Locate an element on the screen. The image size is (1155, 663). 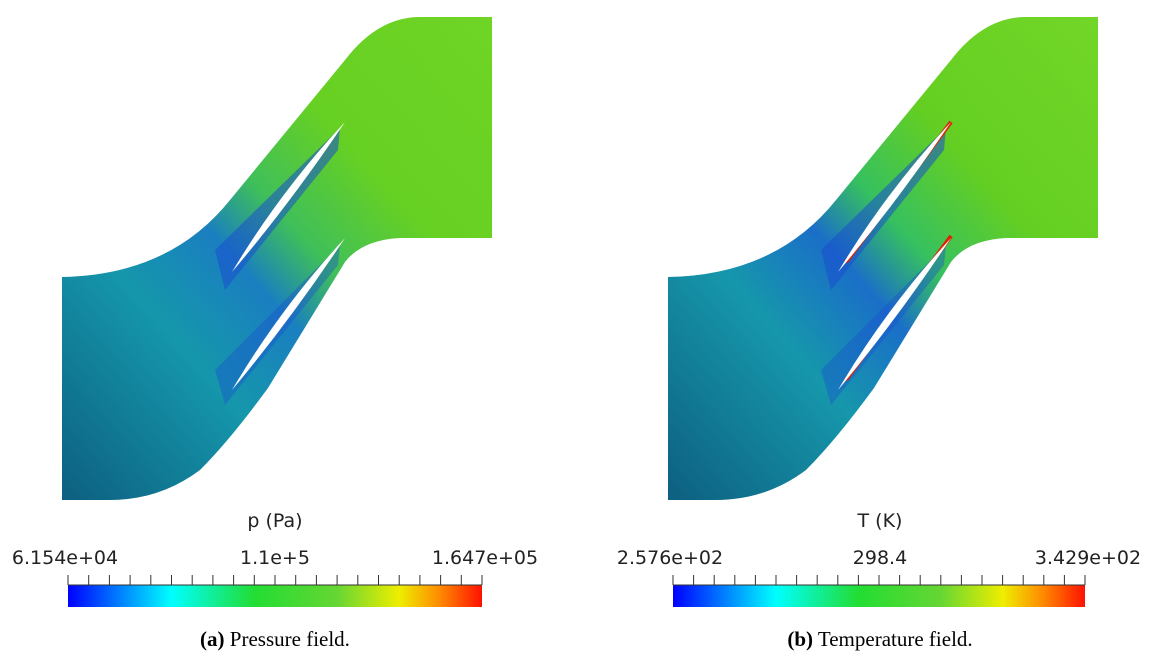
colorbar-tick-label: 3.429e+02 is located at coordinates (1088, 558).